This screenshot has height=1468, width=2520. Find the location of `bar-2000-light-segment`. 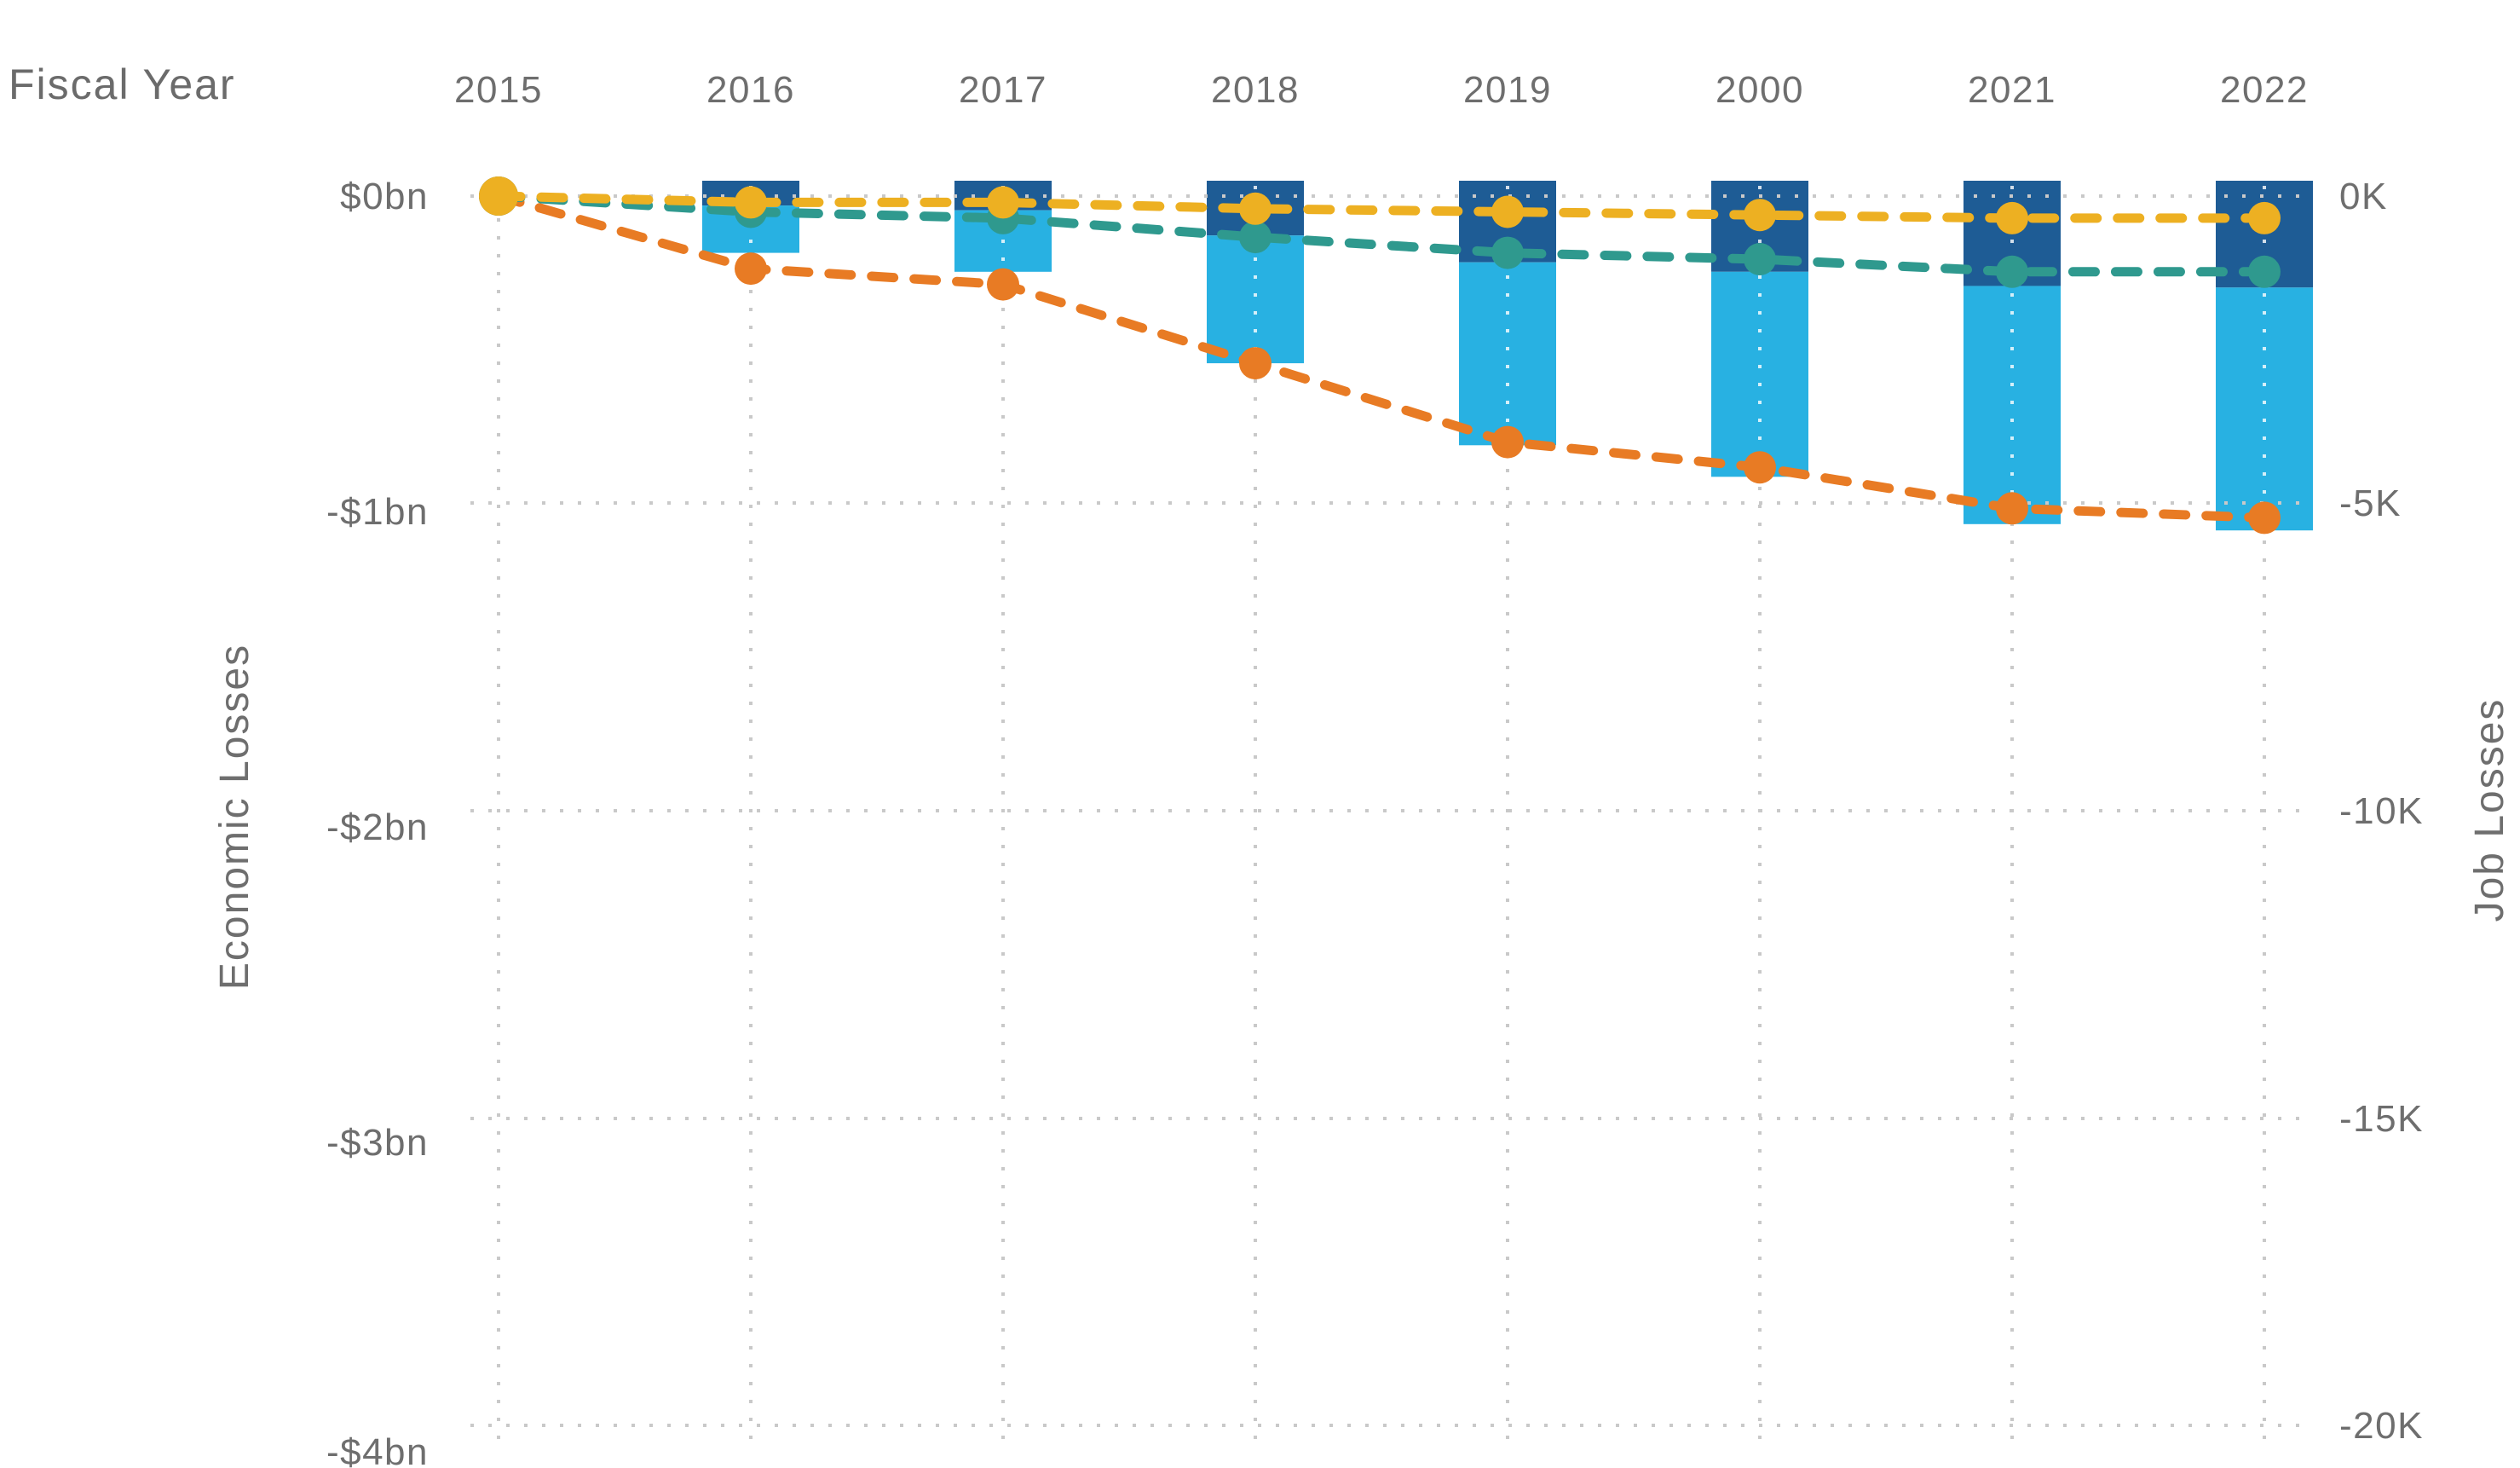

bar-2000-light-segment is located at coordinates (1759, 374).